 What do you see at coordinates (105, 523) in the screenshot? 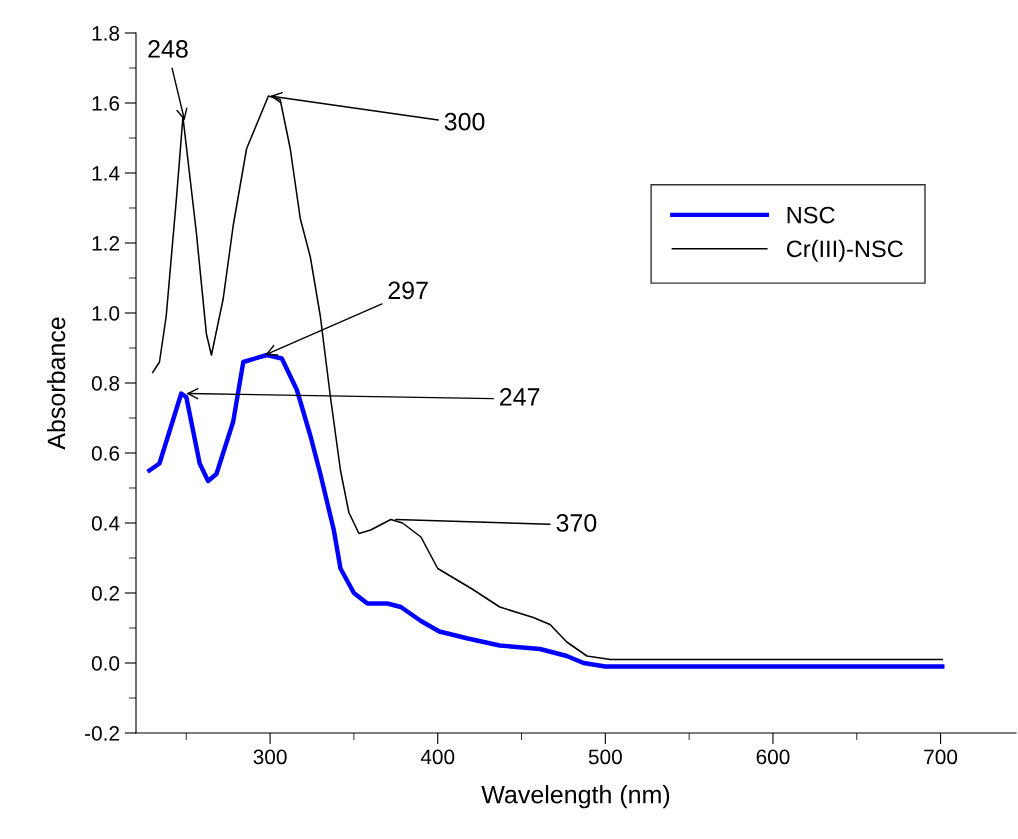
I see `y-tick-label: 0.4` at bounding box center [105, 523].